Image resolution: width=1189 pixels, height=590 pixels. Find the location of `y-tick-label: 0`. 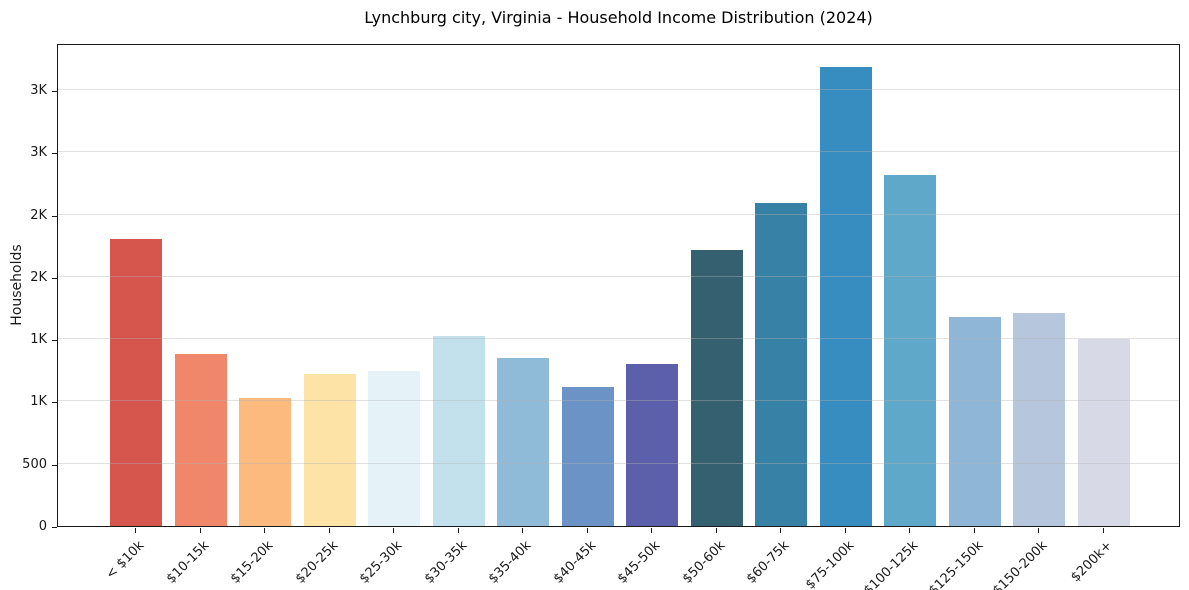

y-tick-label: 0 is located at coordinates (42, 526).